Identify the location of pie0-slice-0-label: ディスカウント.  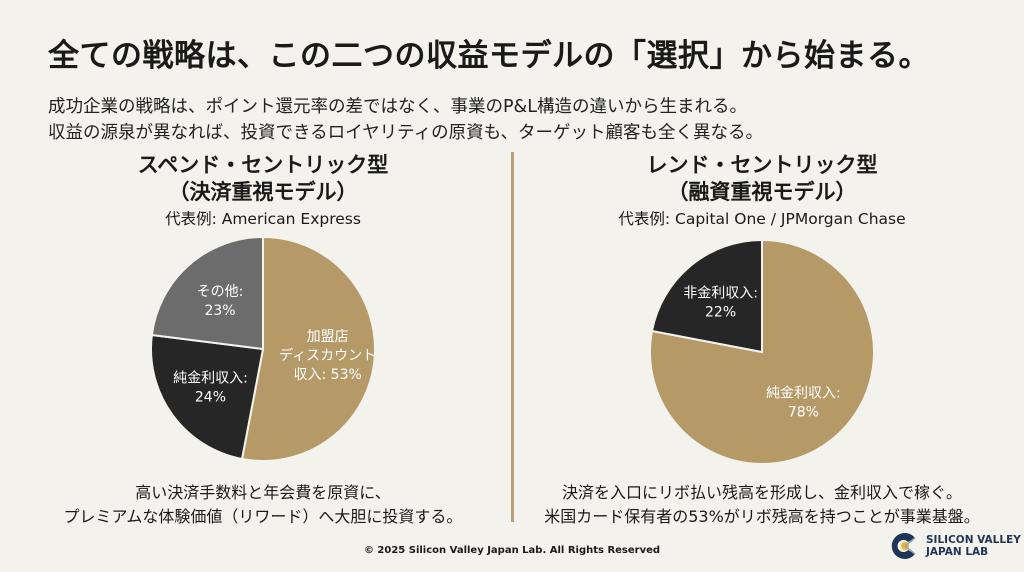
(327, 355).